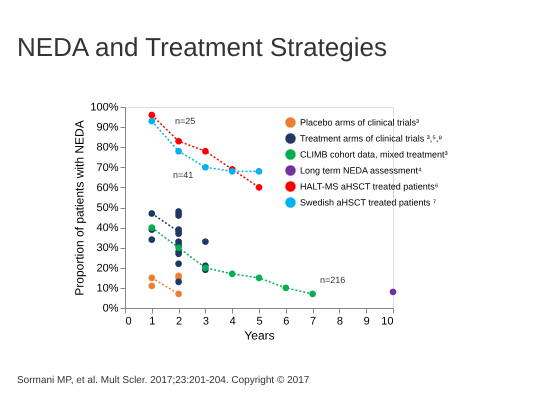 The image size is (540, 405). What do you see at coordinates (361, 171) in the screenshot?
I see `legend-label: Long term NEDA assessment⁴` at bounding box center [361, 171].